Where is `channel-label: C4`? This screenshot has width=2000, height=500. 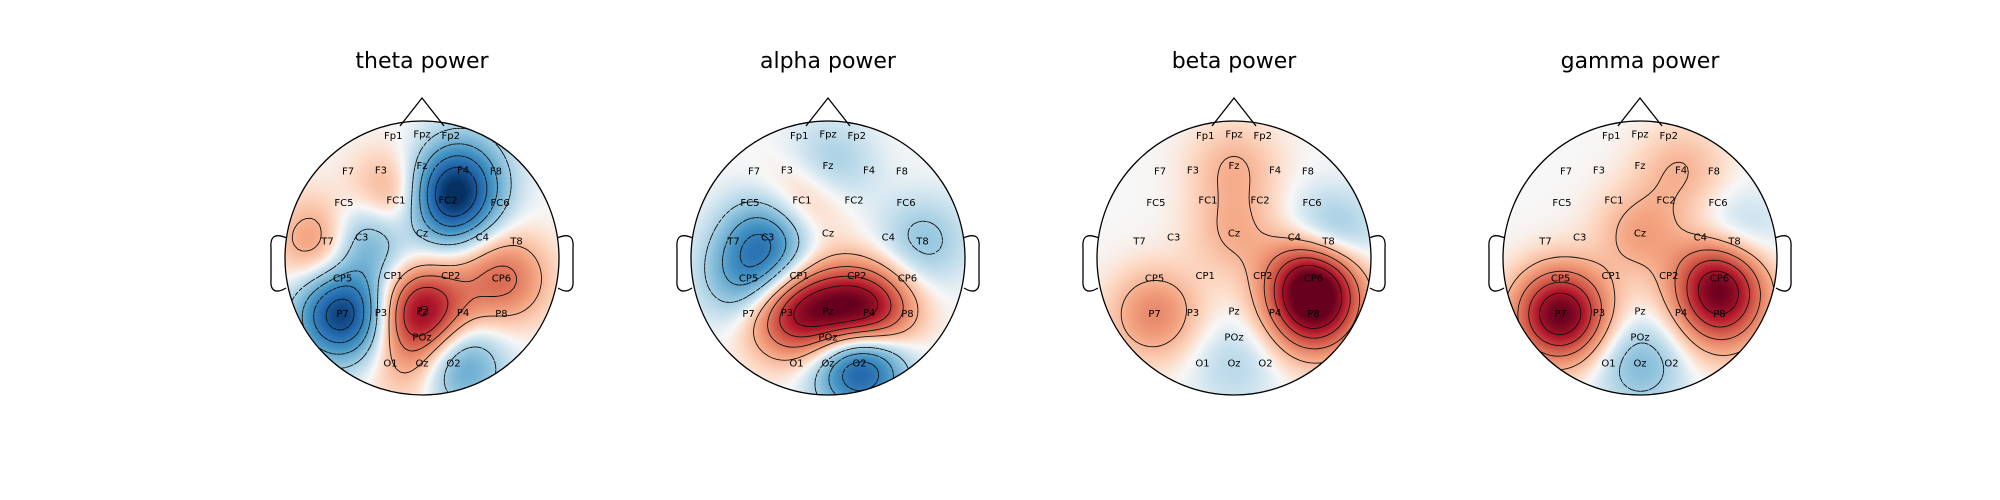 channel-label: C4 is located at coordinates (1700, 237).